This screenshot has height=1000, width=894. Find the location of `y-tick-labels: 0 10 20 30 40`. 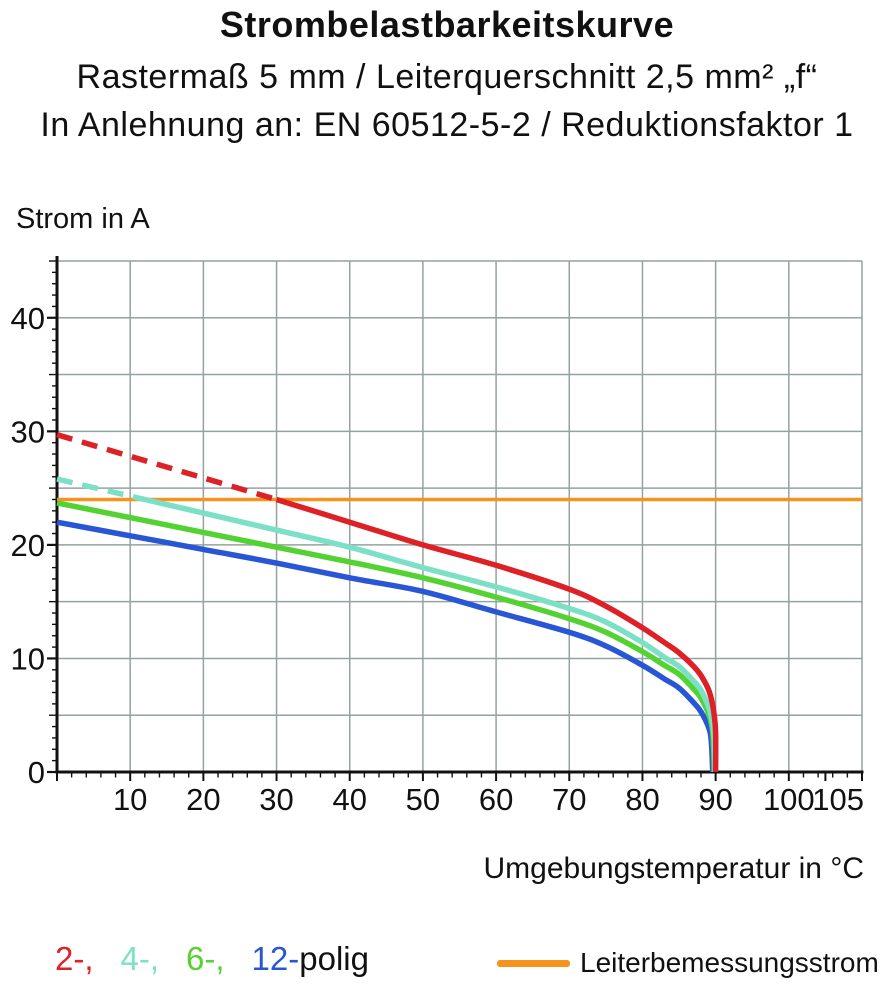

y-tick-labels: 0 10 20 30 40 is located at coordinates (28, 545).